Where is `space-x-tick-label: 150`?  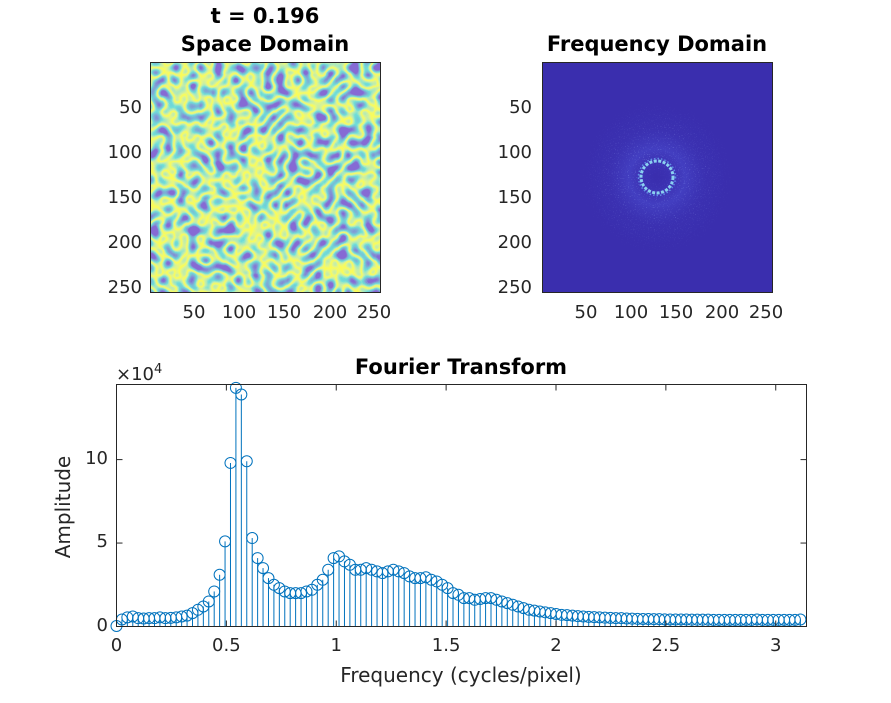
space-x-tick-label: 150 is located at coordinates (284, 312).